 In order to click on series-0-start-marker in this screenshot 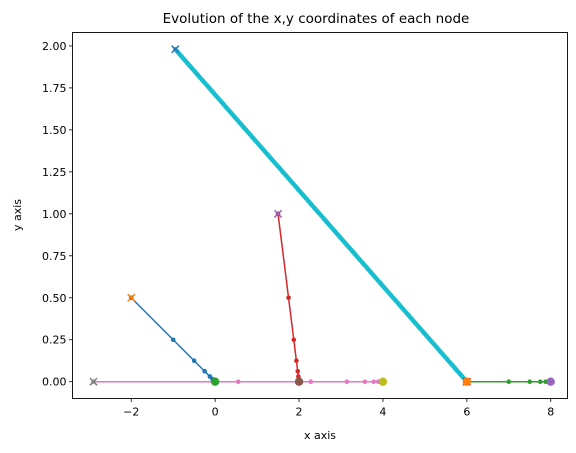, I will do `click(131, 297)`.